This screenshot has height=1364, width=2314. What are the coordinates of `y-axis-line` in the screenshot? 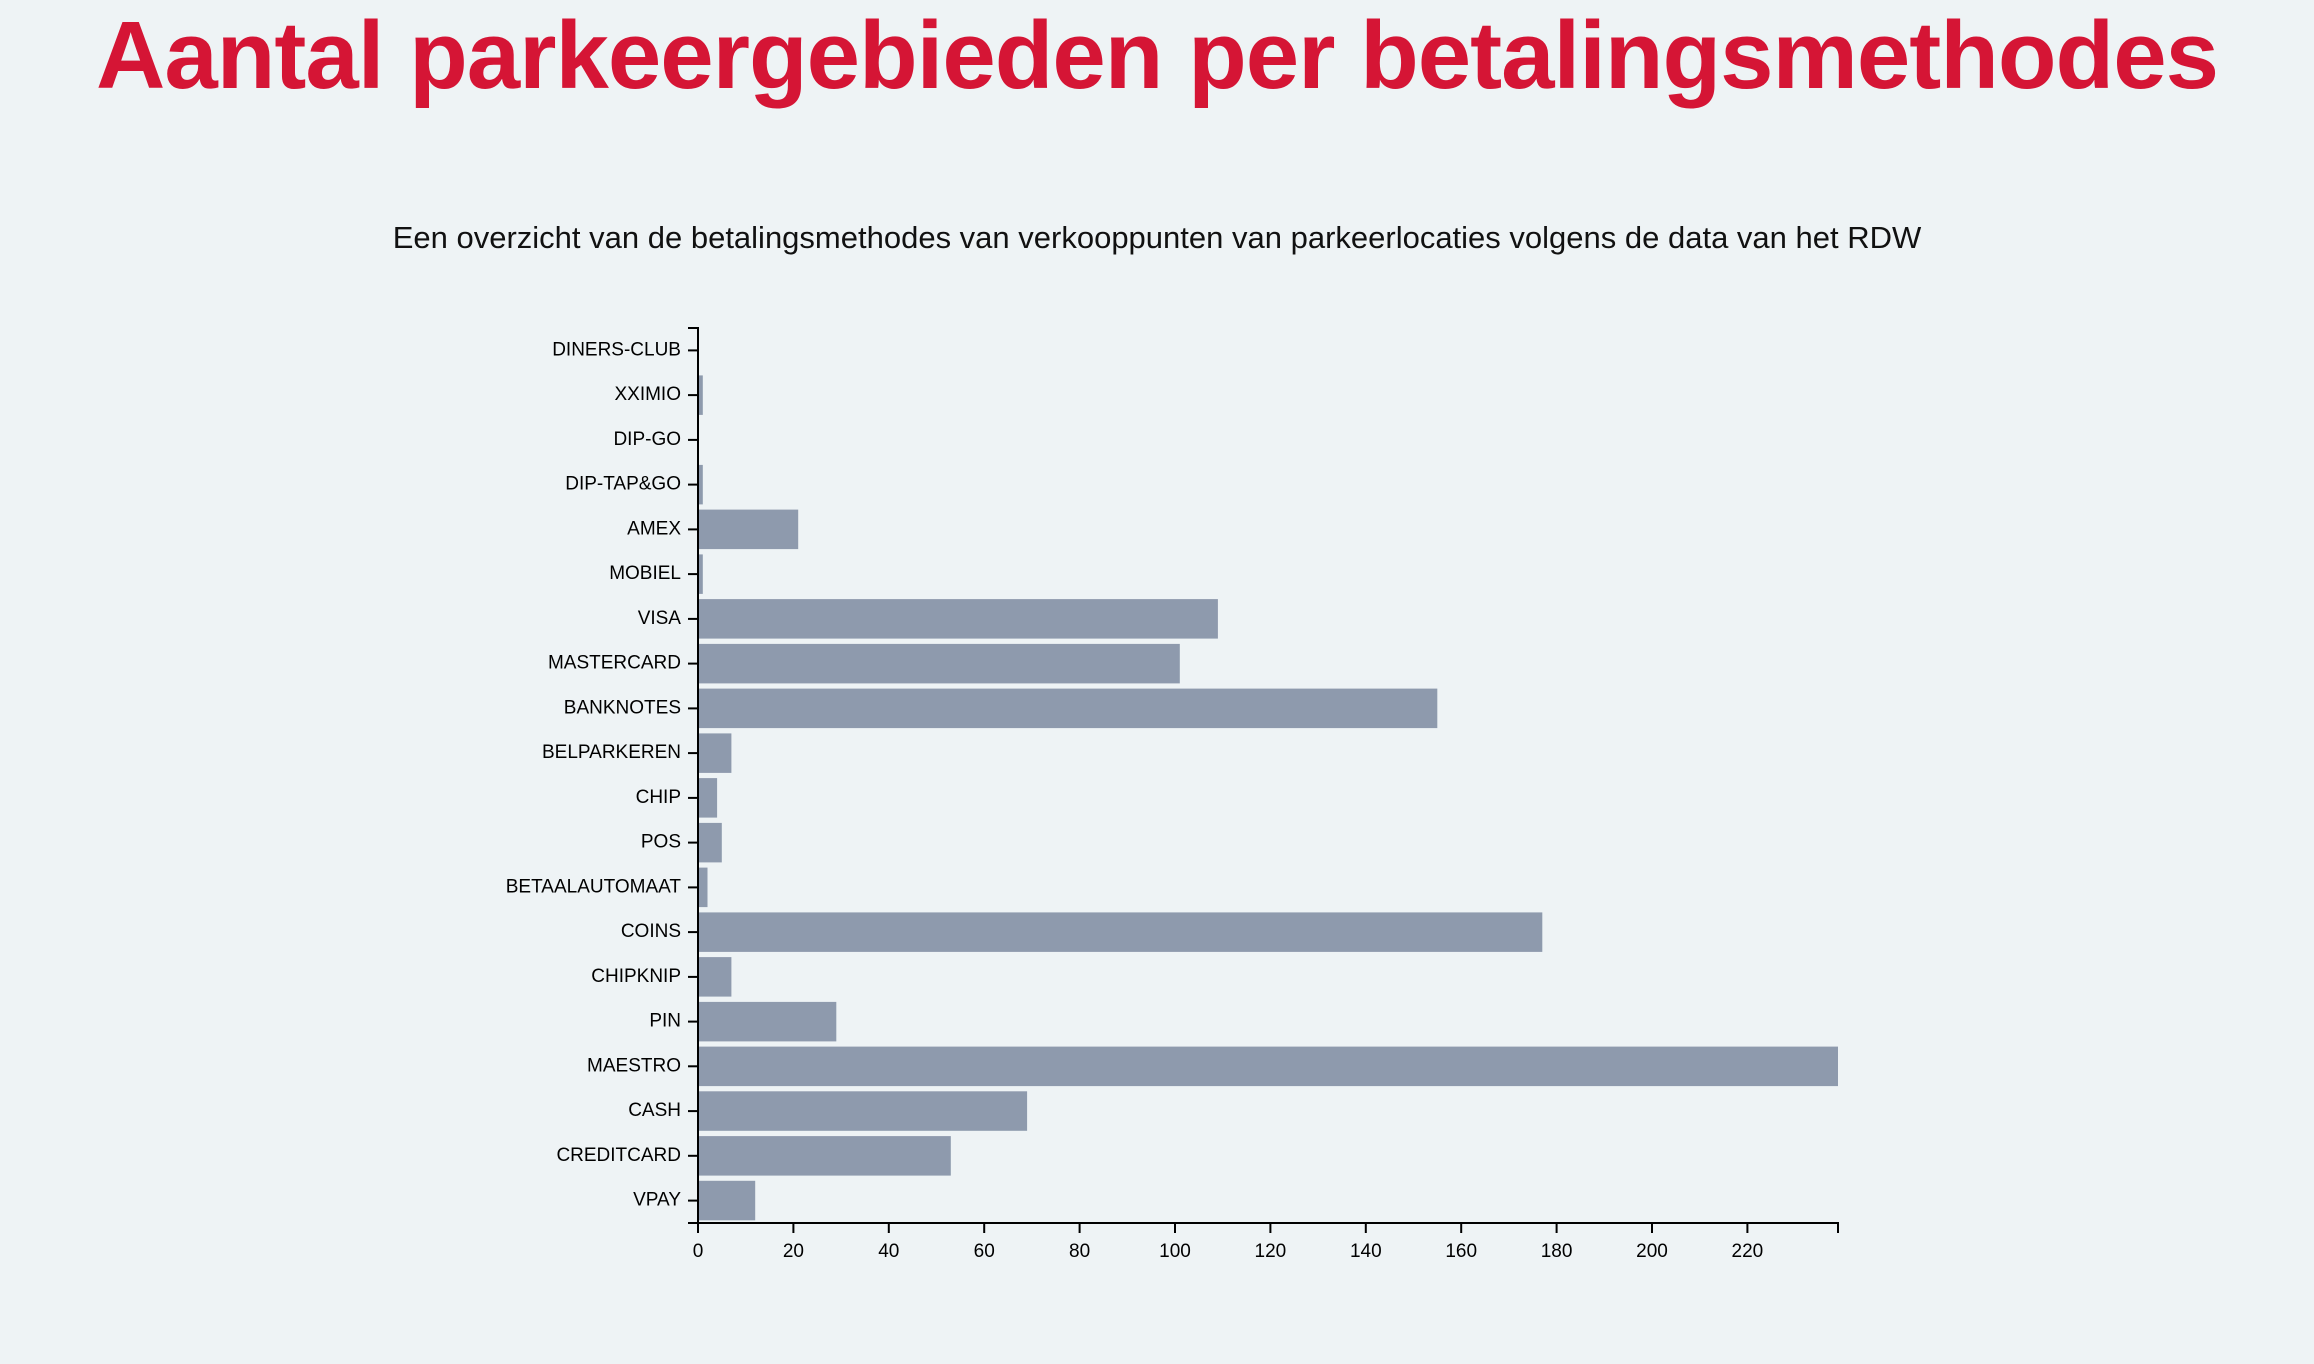 It's located at (693, 775).